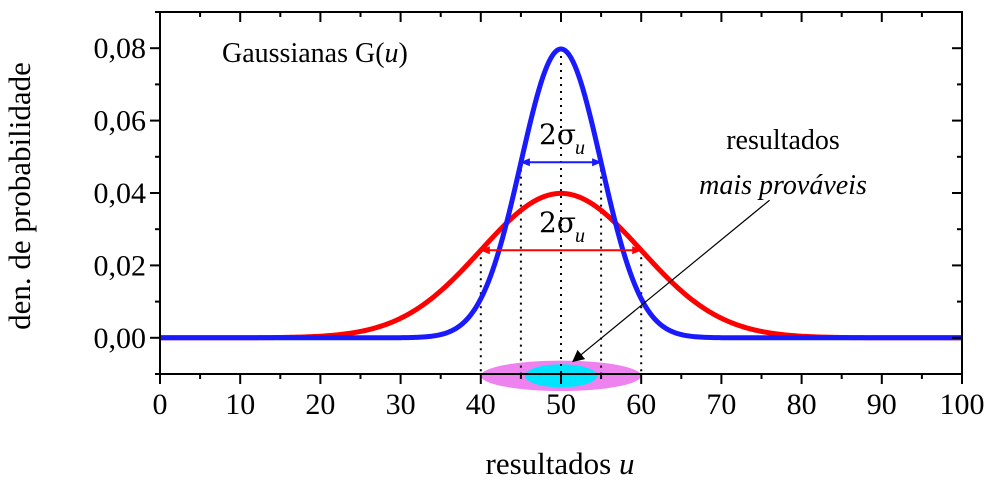 The height and width of the screenshot is (488, 1001). Describe the element at coordinates (721, 404) in the screenshot. I see `x-tick-label: 70` at that location.